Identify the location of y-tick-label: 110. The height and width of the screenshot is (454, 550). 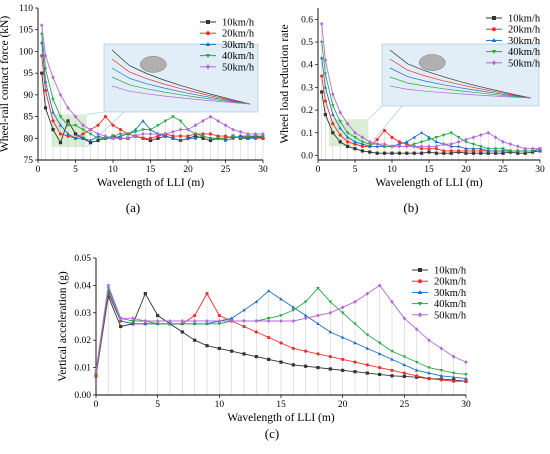
(26, 9).